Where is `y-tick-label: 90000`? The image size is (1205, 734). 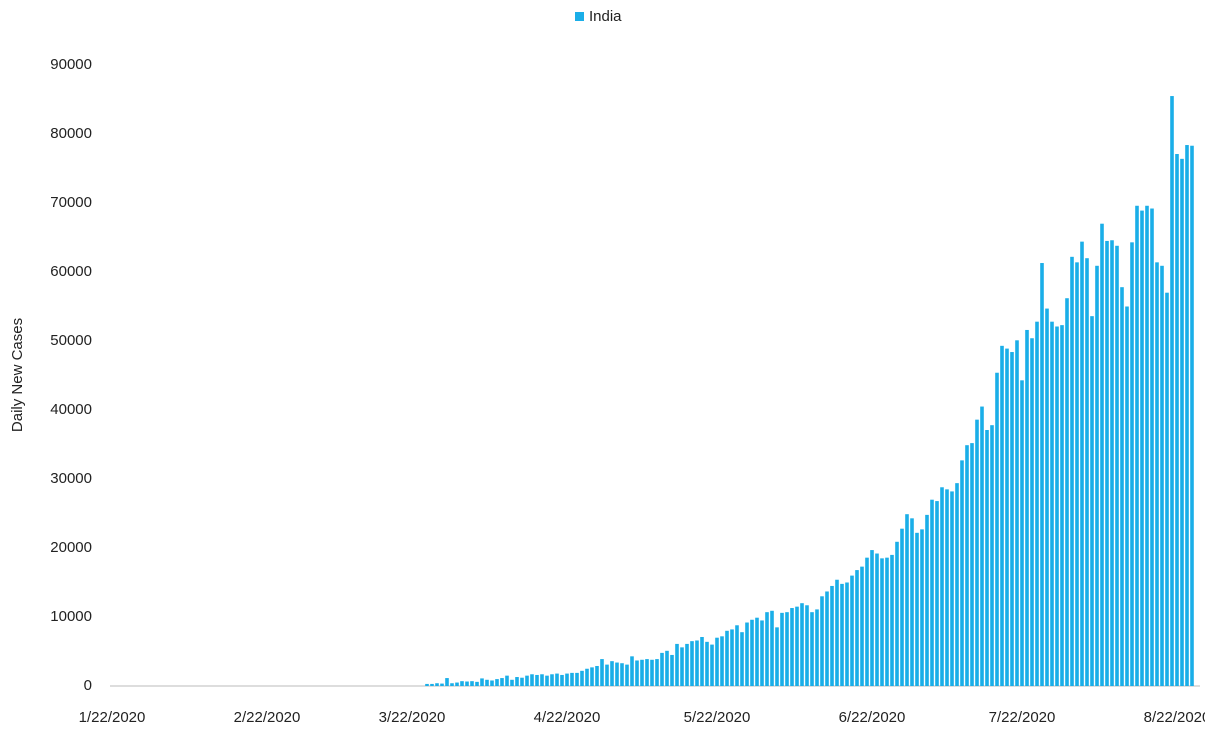 y-tick-label: 90000 is located at coordinates (71, 64).